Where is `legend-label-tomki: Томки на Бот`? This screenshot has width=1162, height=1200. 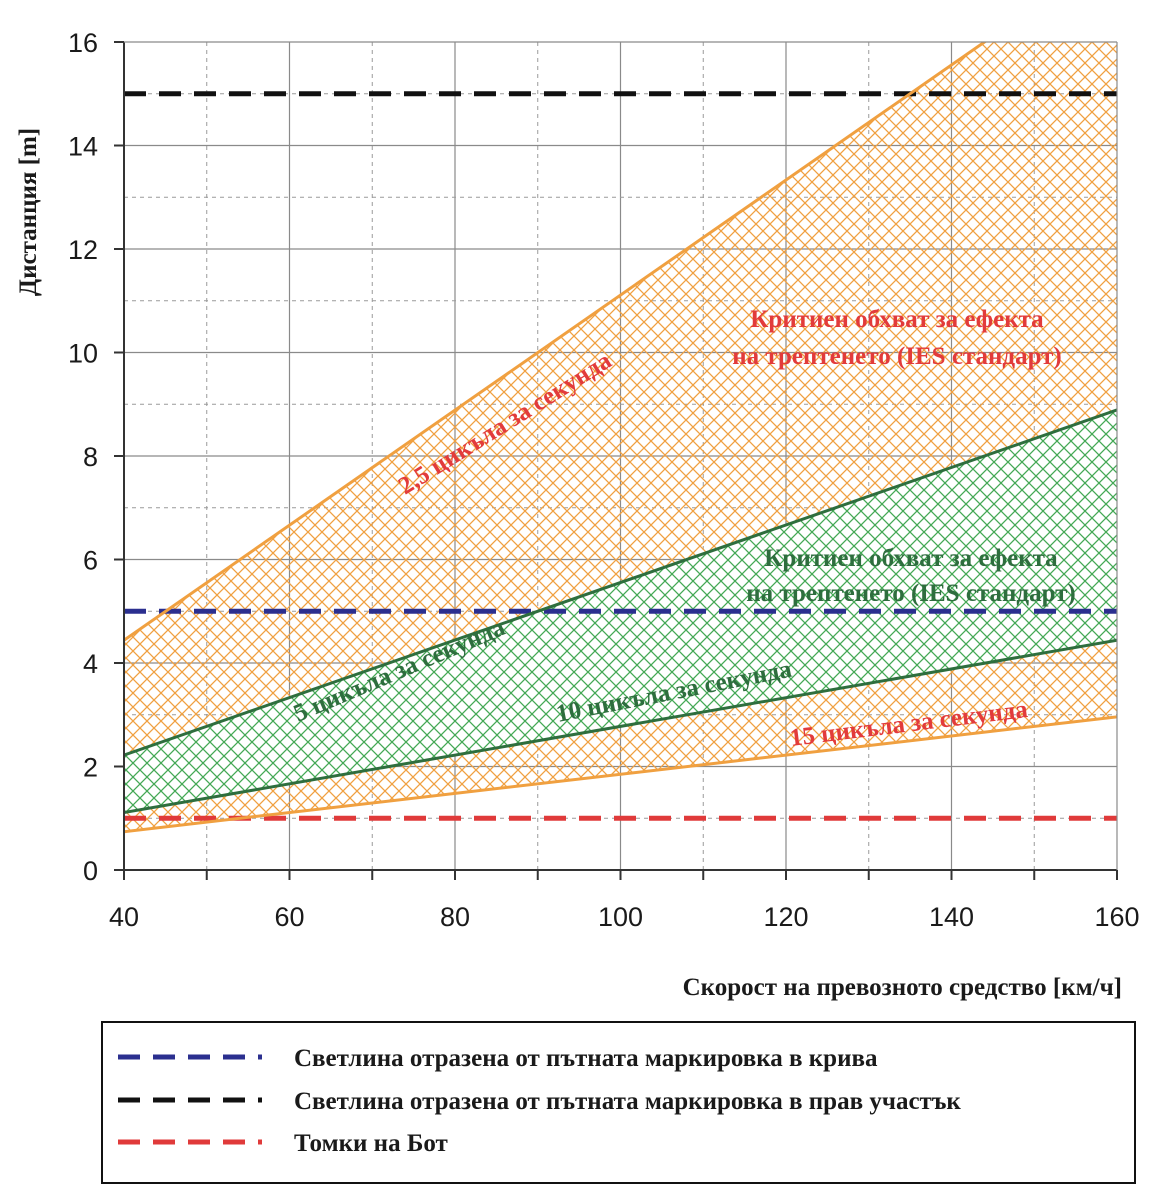
legend-label-tomki: Томки на Бот is located at coordinates (371, 1143).